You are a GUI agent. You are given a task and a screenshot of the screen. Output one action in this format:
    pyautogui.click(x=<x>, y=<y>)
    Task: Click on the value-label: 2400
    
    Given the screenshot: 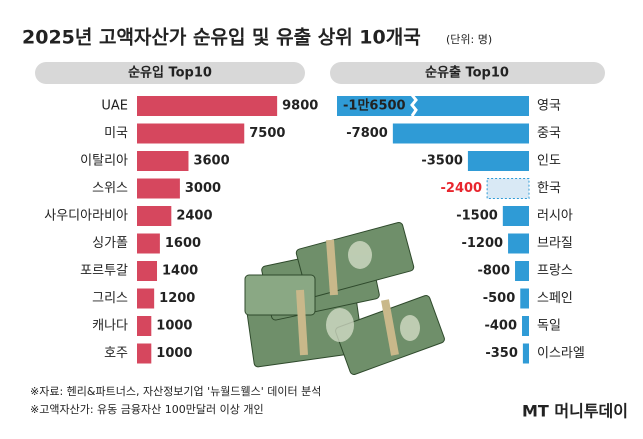 What is the action you would take?
    pyautogui.click(x=194, y=216)
    